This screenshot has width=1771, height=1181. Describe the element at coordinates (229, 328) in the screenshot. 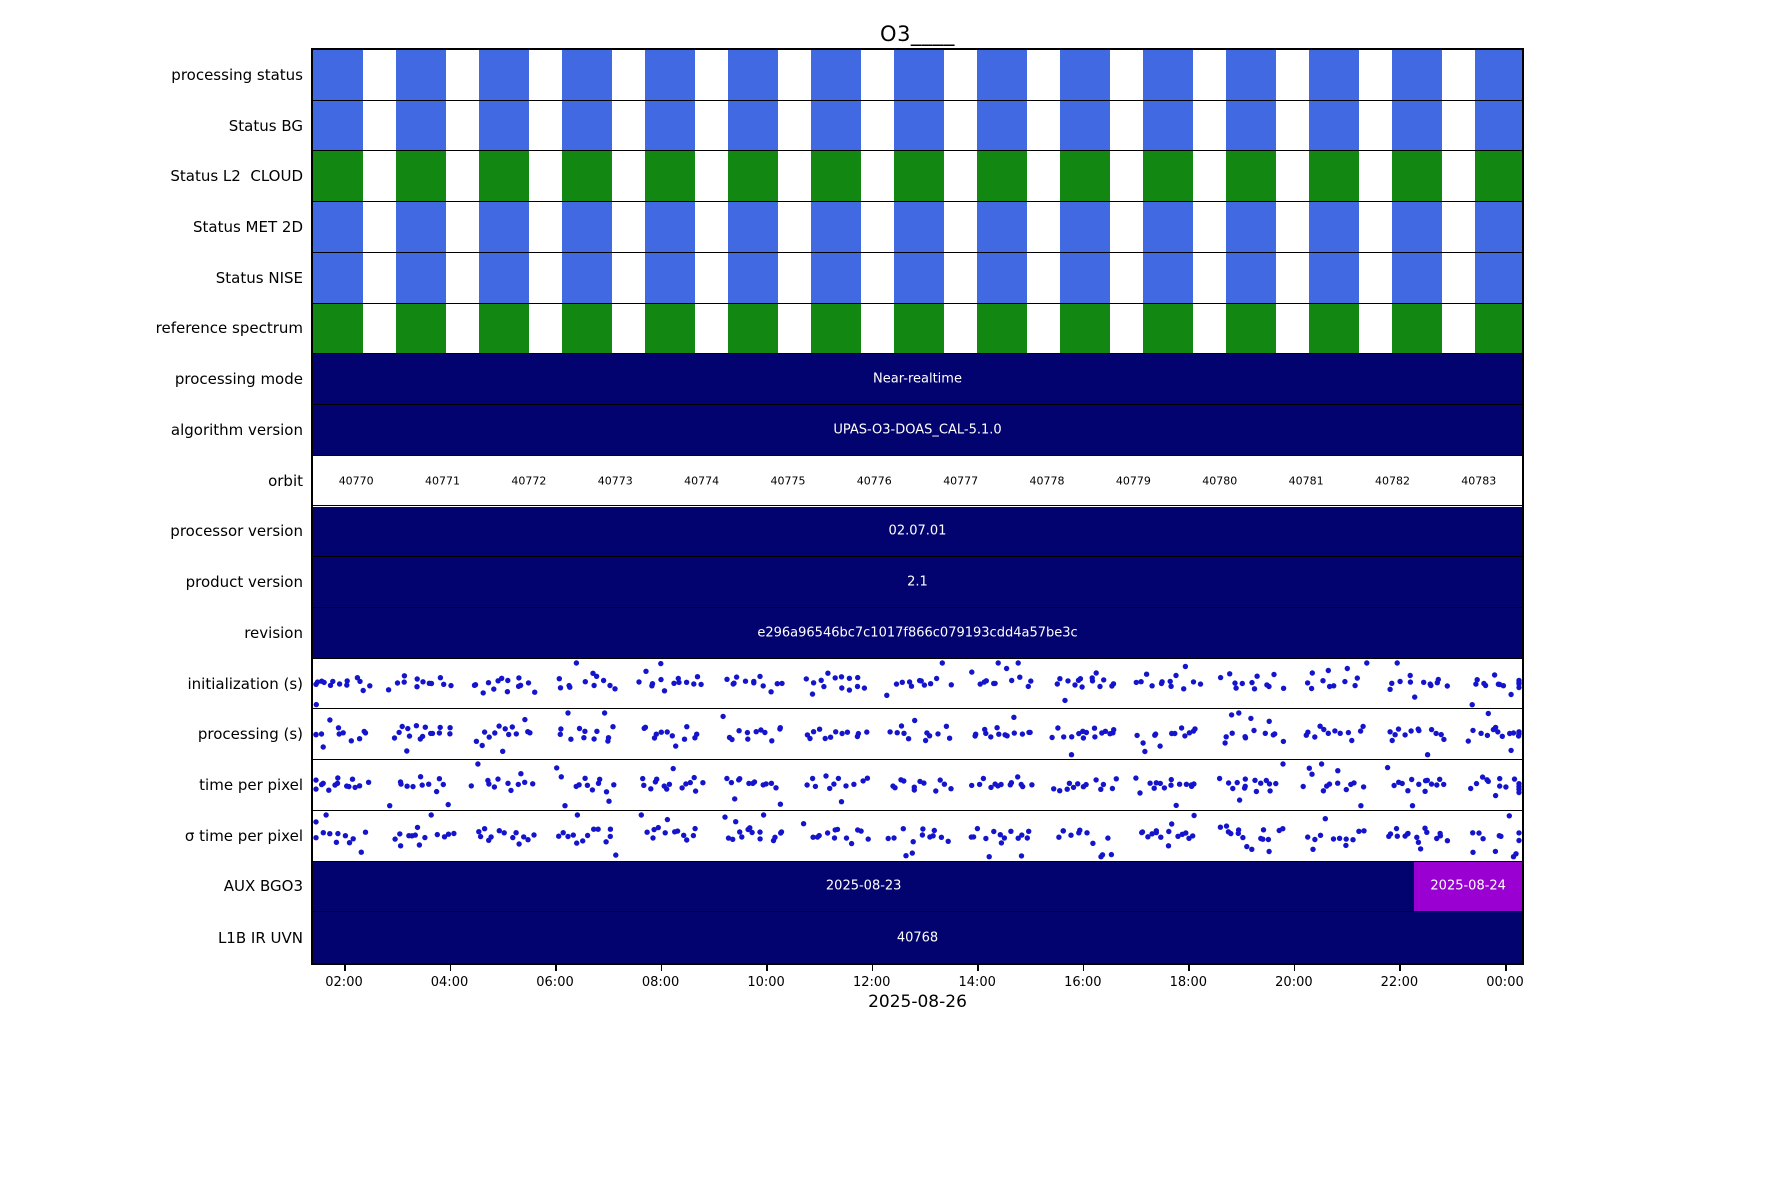

I see `row-label-reference-spectrum: reference spectrum` at that location.